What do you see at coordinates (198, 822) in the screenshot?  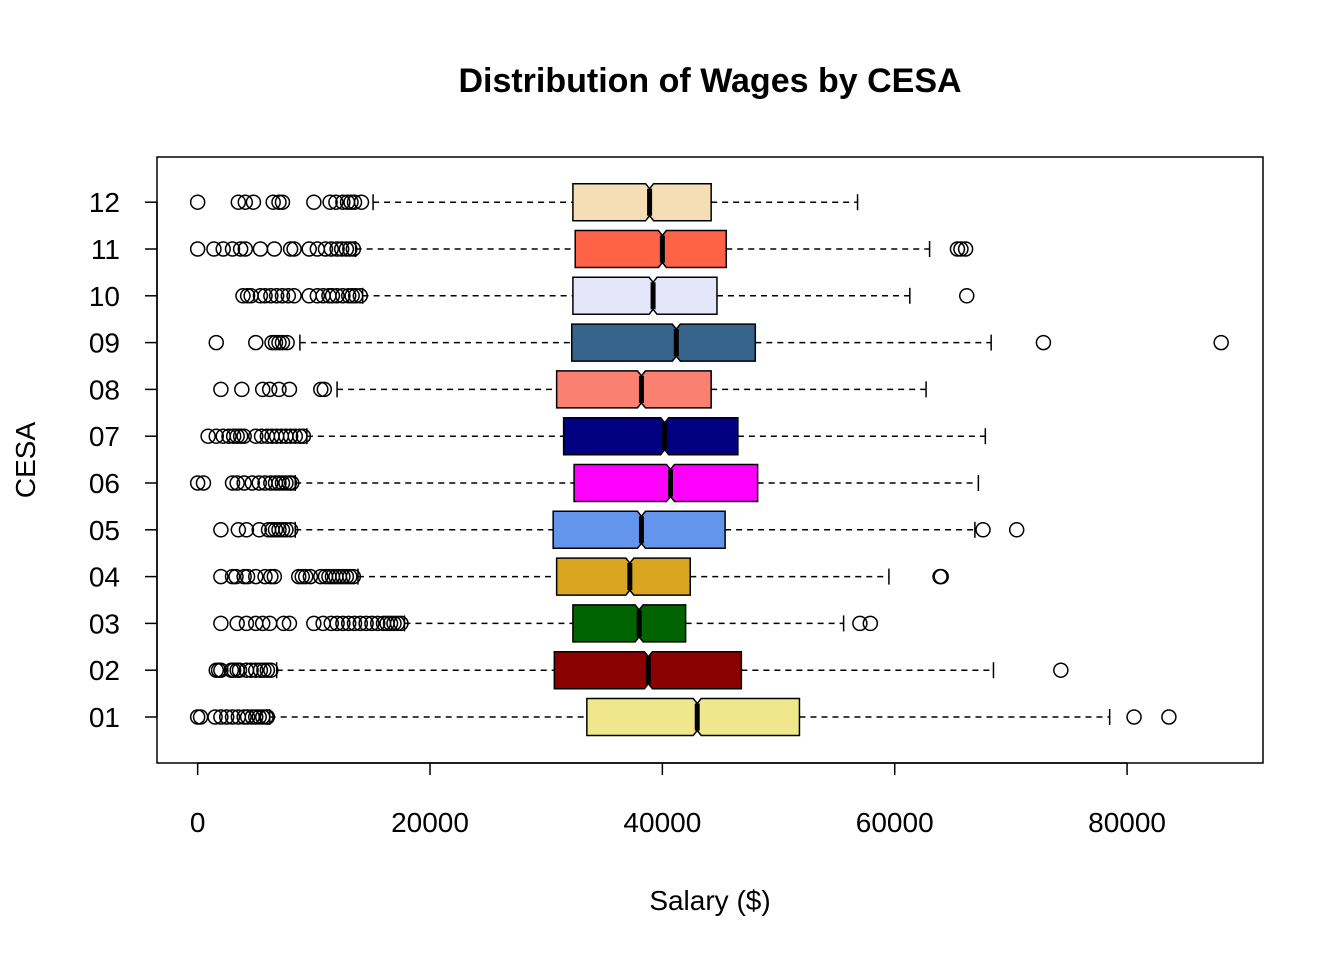 I see `x-tick-label: 0` at bounding box center [198, 822].